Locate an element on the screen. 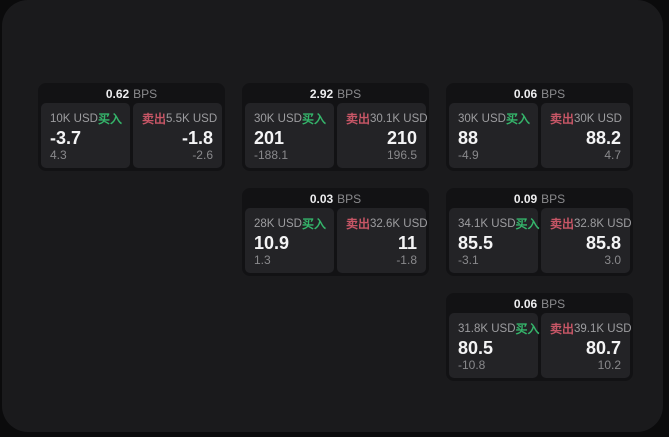 Image resolution: width=669 pixels, height=437 pixels. buy-amount: 31.8K USD is located at coordinates (487, 328).